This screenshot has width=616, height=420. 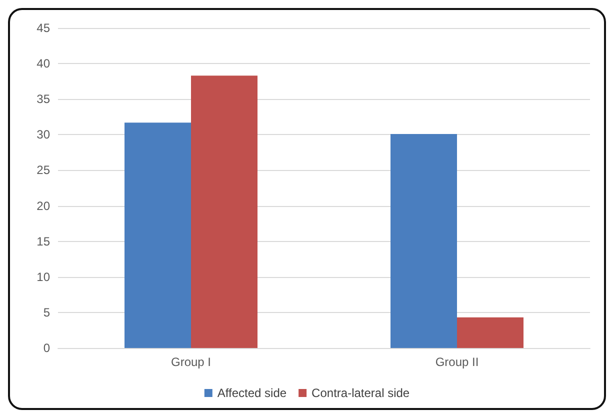 I want to click on x-tick-label: Group II, so click(x=457, y=362).